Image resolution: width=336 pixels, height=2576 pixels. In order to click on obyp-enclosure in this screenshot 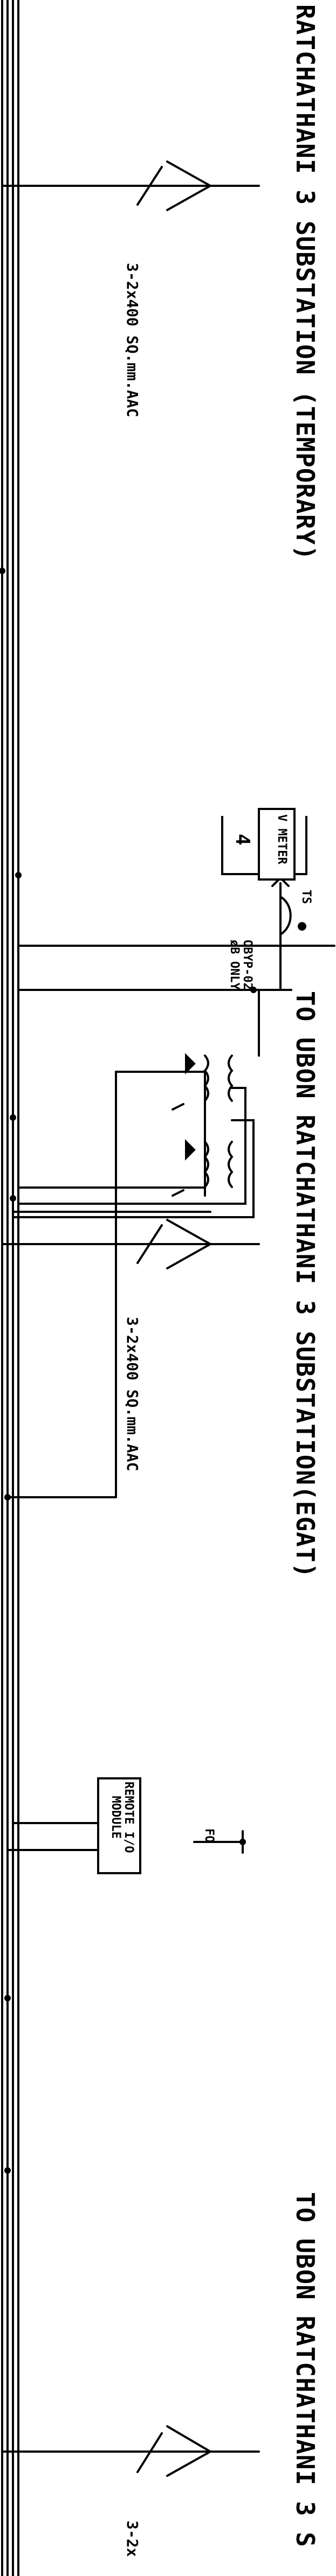, I will do `click(160, 1134)`.